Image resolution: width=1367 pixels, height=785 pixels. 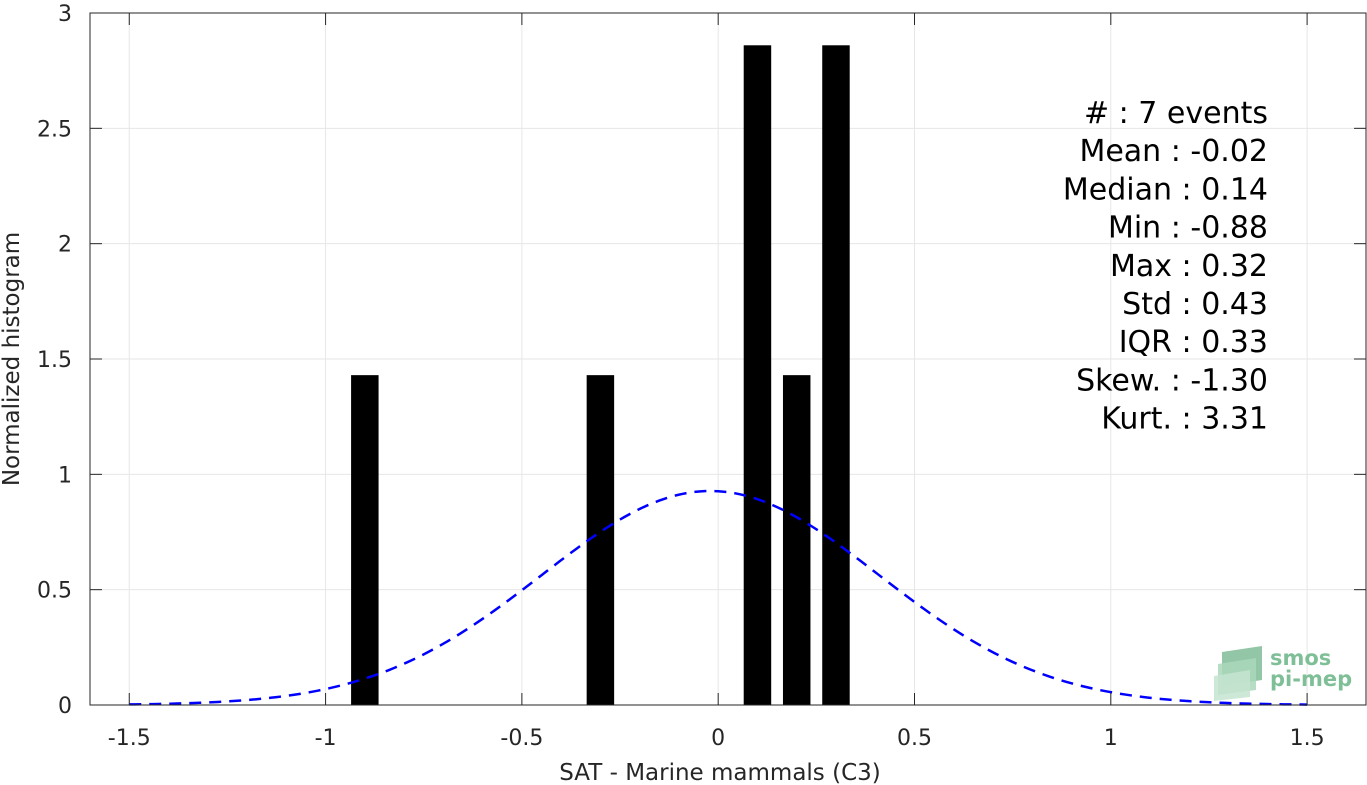 What do you see at coordinates (65, 14) in the screenshot?
I see `y-tick-label: 3` at bounding box center [65, 14].